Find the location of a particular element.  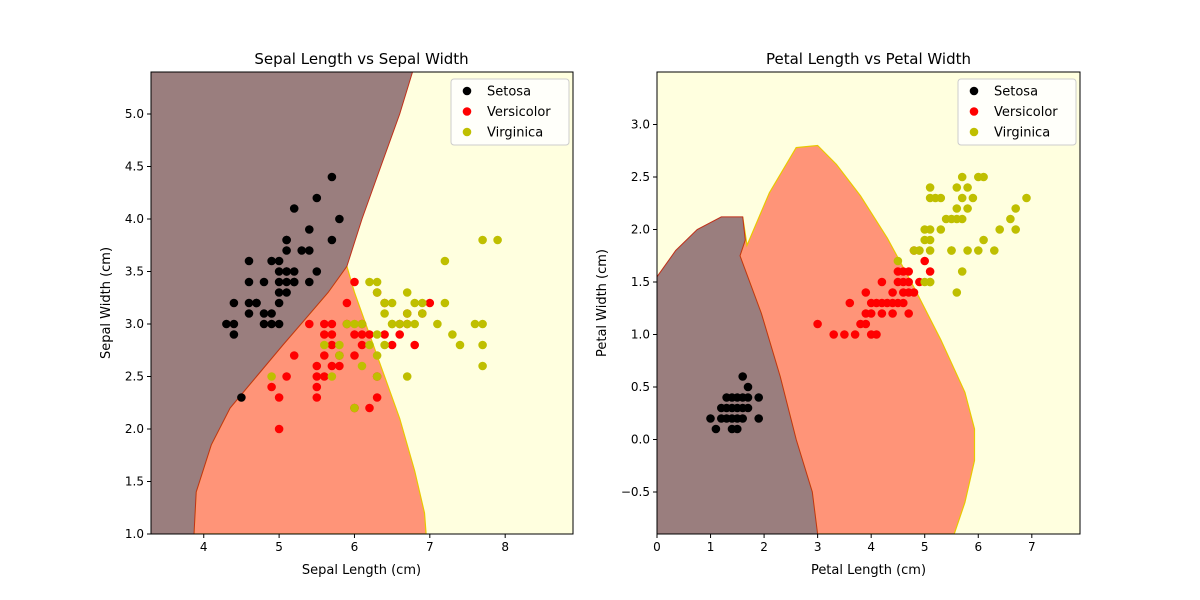

y-tick-label: 5.0 is located at coordinates (134, 114).